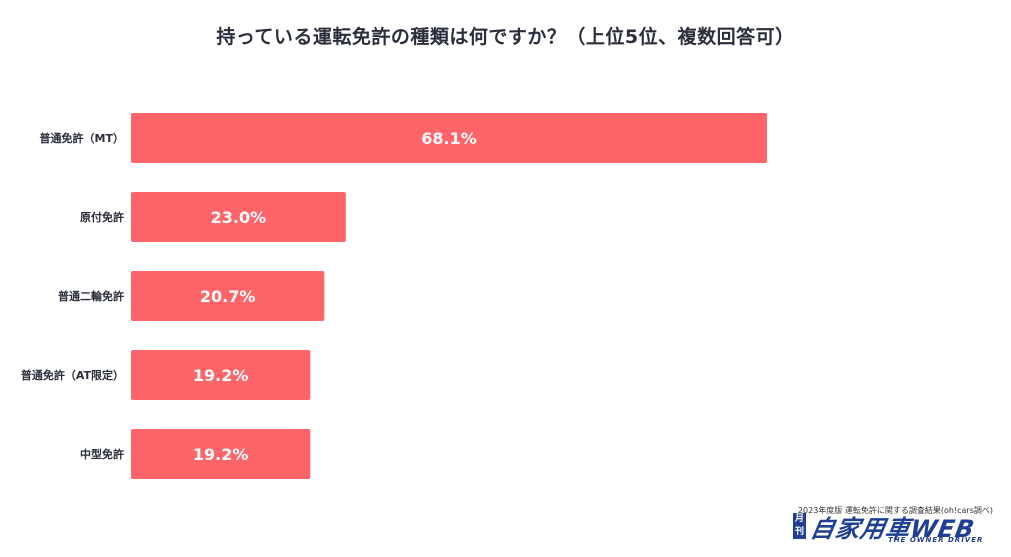 This screenshot has height=557, width=1011. What do you see at coordinates (505, 37) in the screenshot?
I see `chart-title: 持っている運転免許の種類は何ですか？（上位5位、複数回答可）` at bounding box center [505, 37].